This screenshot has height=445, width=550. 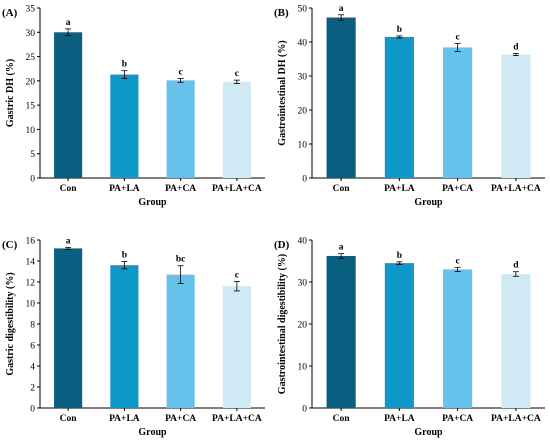 I want to click on y-axis-title: Gastric digestibility (%), so click(x=10, y=323).